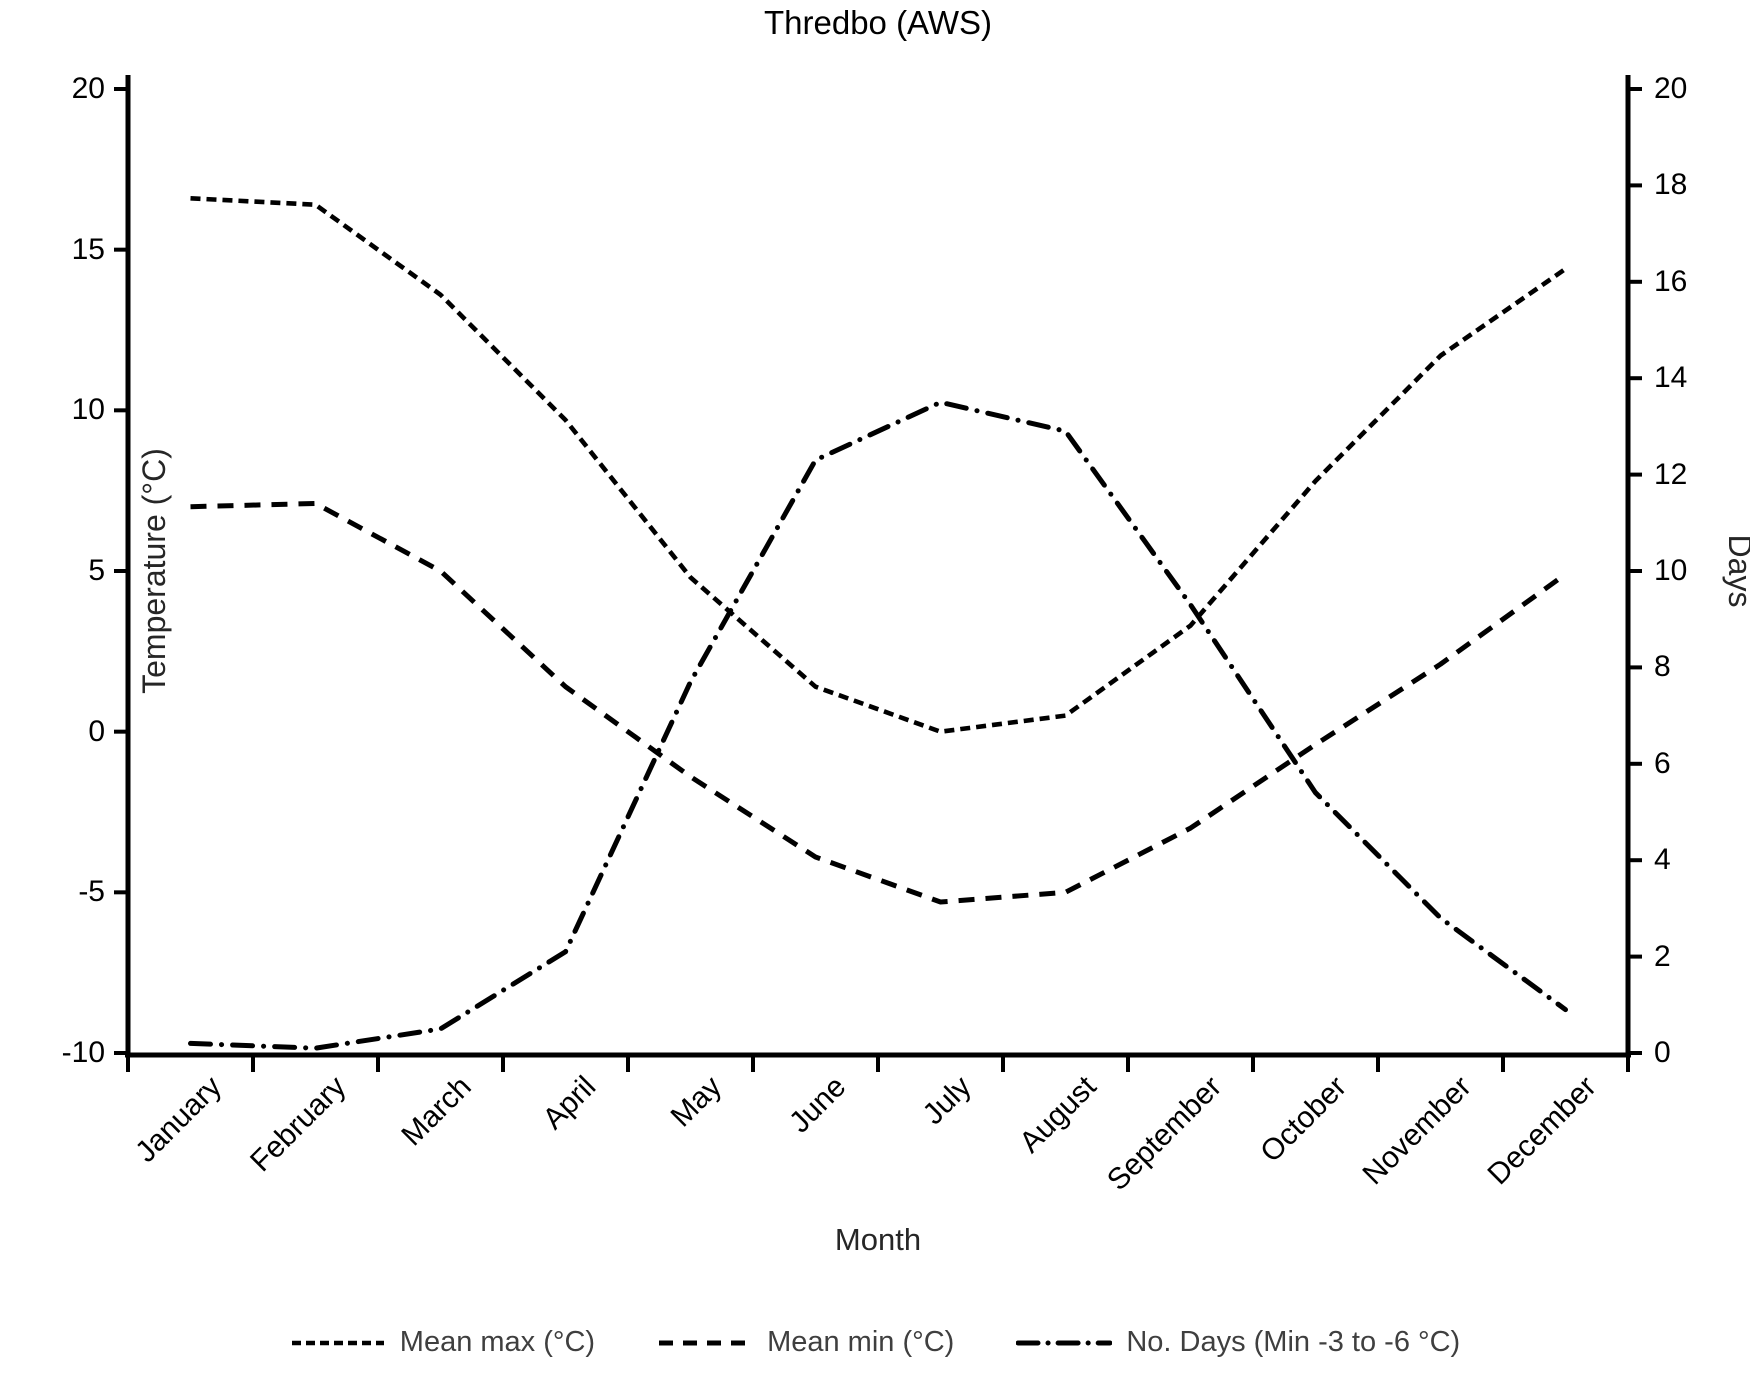 This screenshot has width=1750, height=1378. I want to click on y-right-tick-label: 16, so click(1671, 281).